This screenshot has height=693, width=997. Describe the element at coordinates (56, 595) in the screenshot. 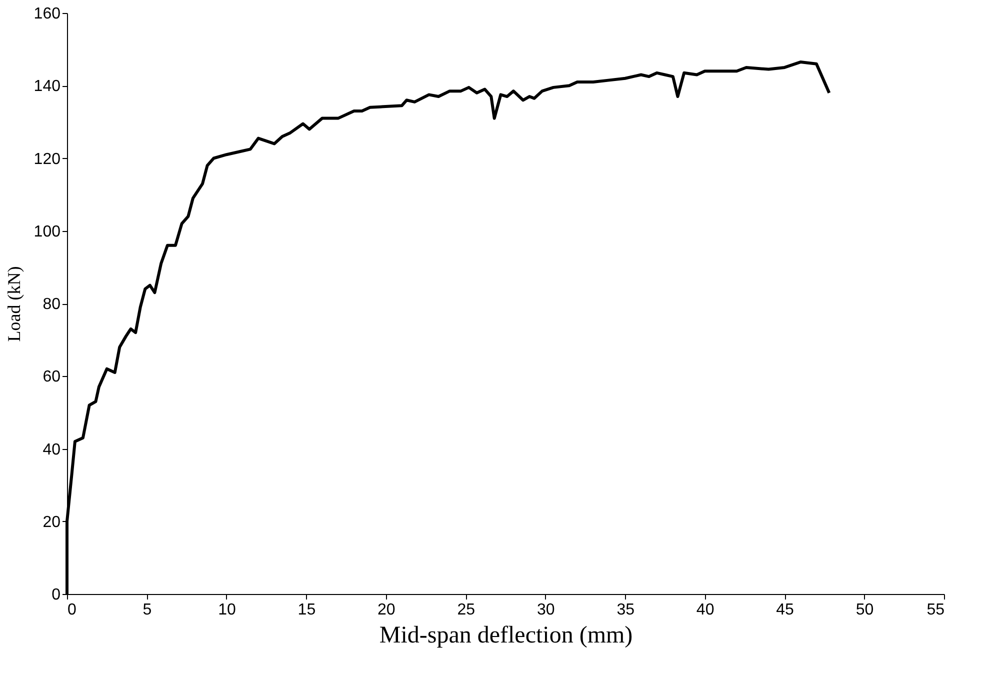

I see `y-tick-label: 0` at that location.